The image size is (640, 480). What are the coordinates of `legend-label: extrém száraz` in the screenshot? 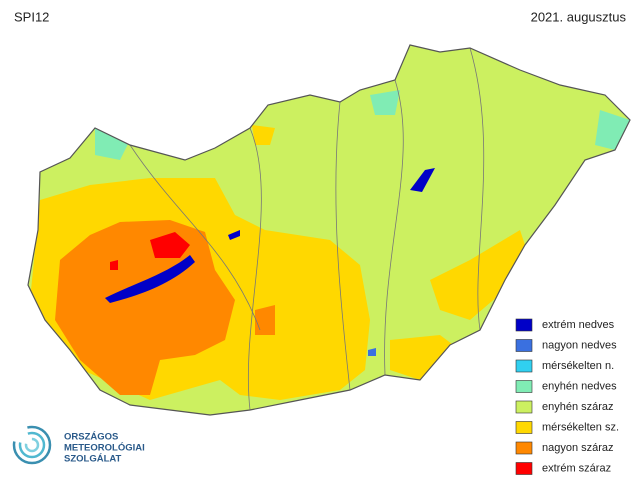 It's located at (576, 468).